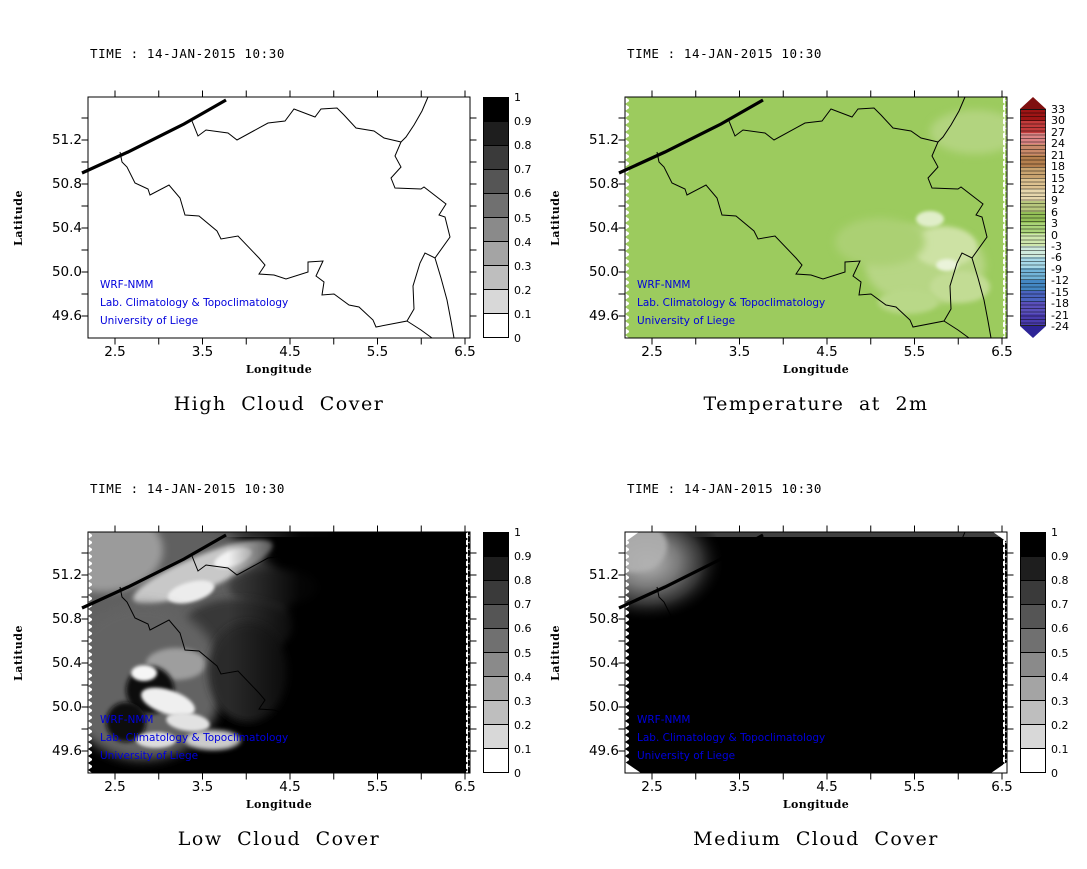  I want to click on map-temperature-2m, so click(815, 217).